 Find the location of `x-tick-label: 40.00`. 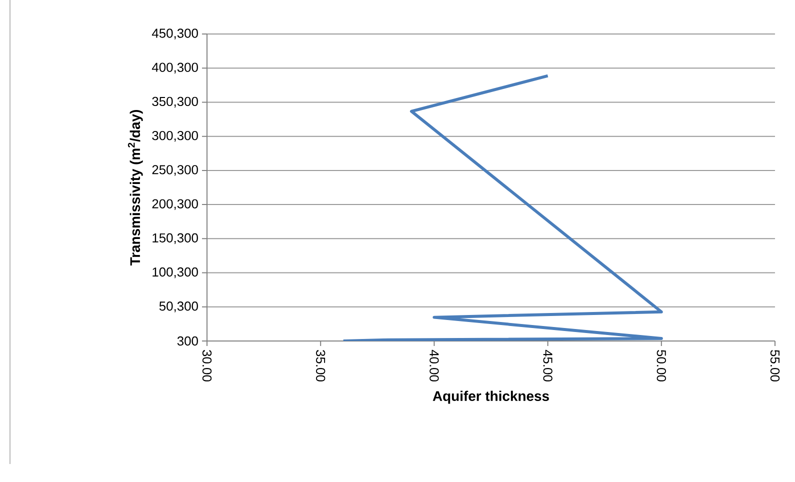

x-tick-label: 40.00 is located at coordinates (434, 366).